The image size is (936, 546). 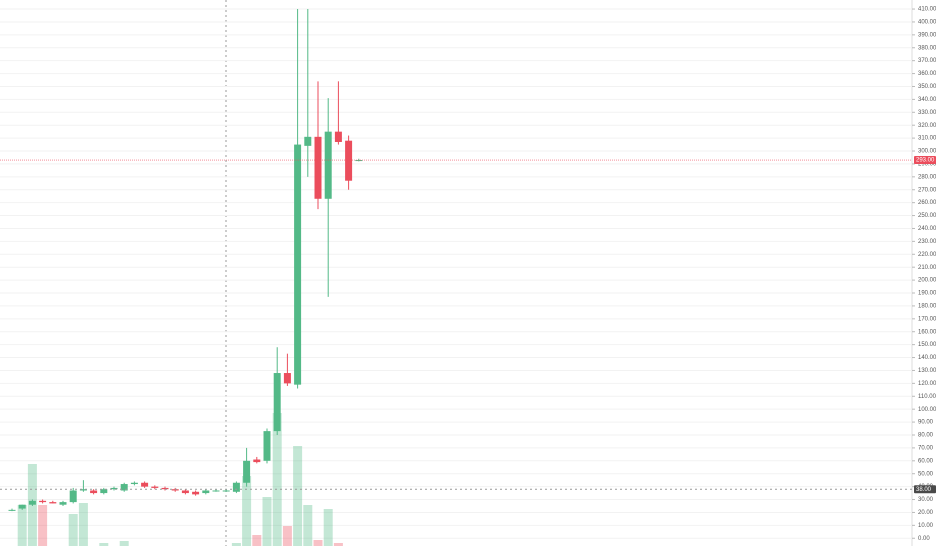 What do you see at coordinates (926, 423) in the screenshot?
I see `y-tick-label: 90.00` at bounding box center [926, 423].